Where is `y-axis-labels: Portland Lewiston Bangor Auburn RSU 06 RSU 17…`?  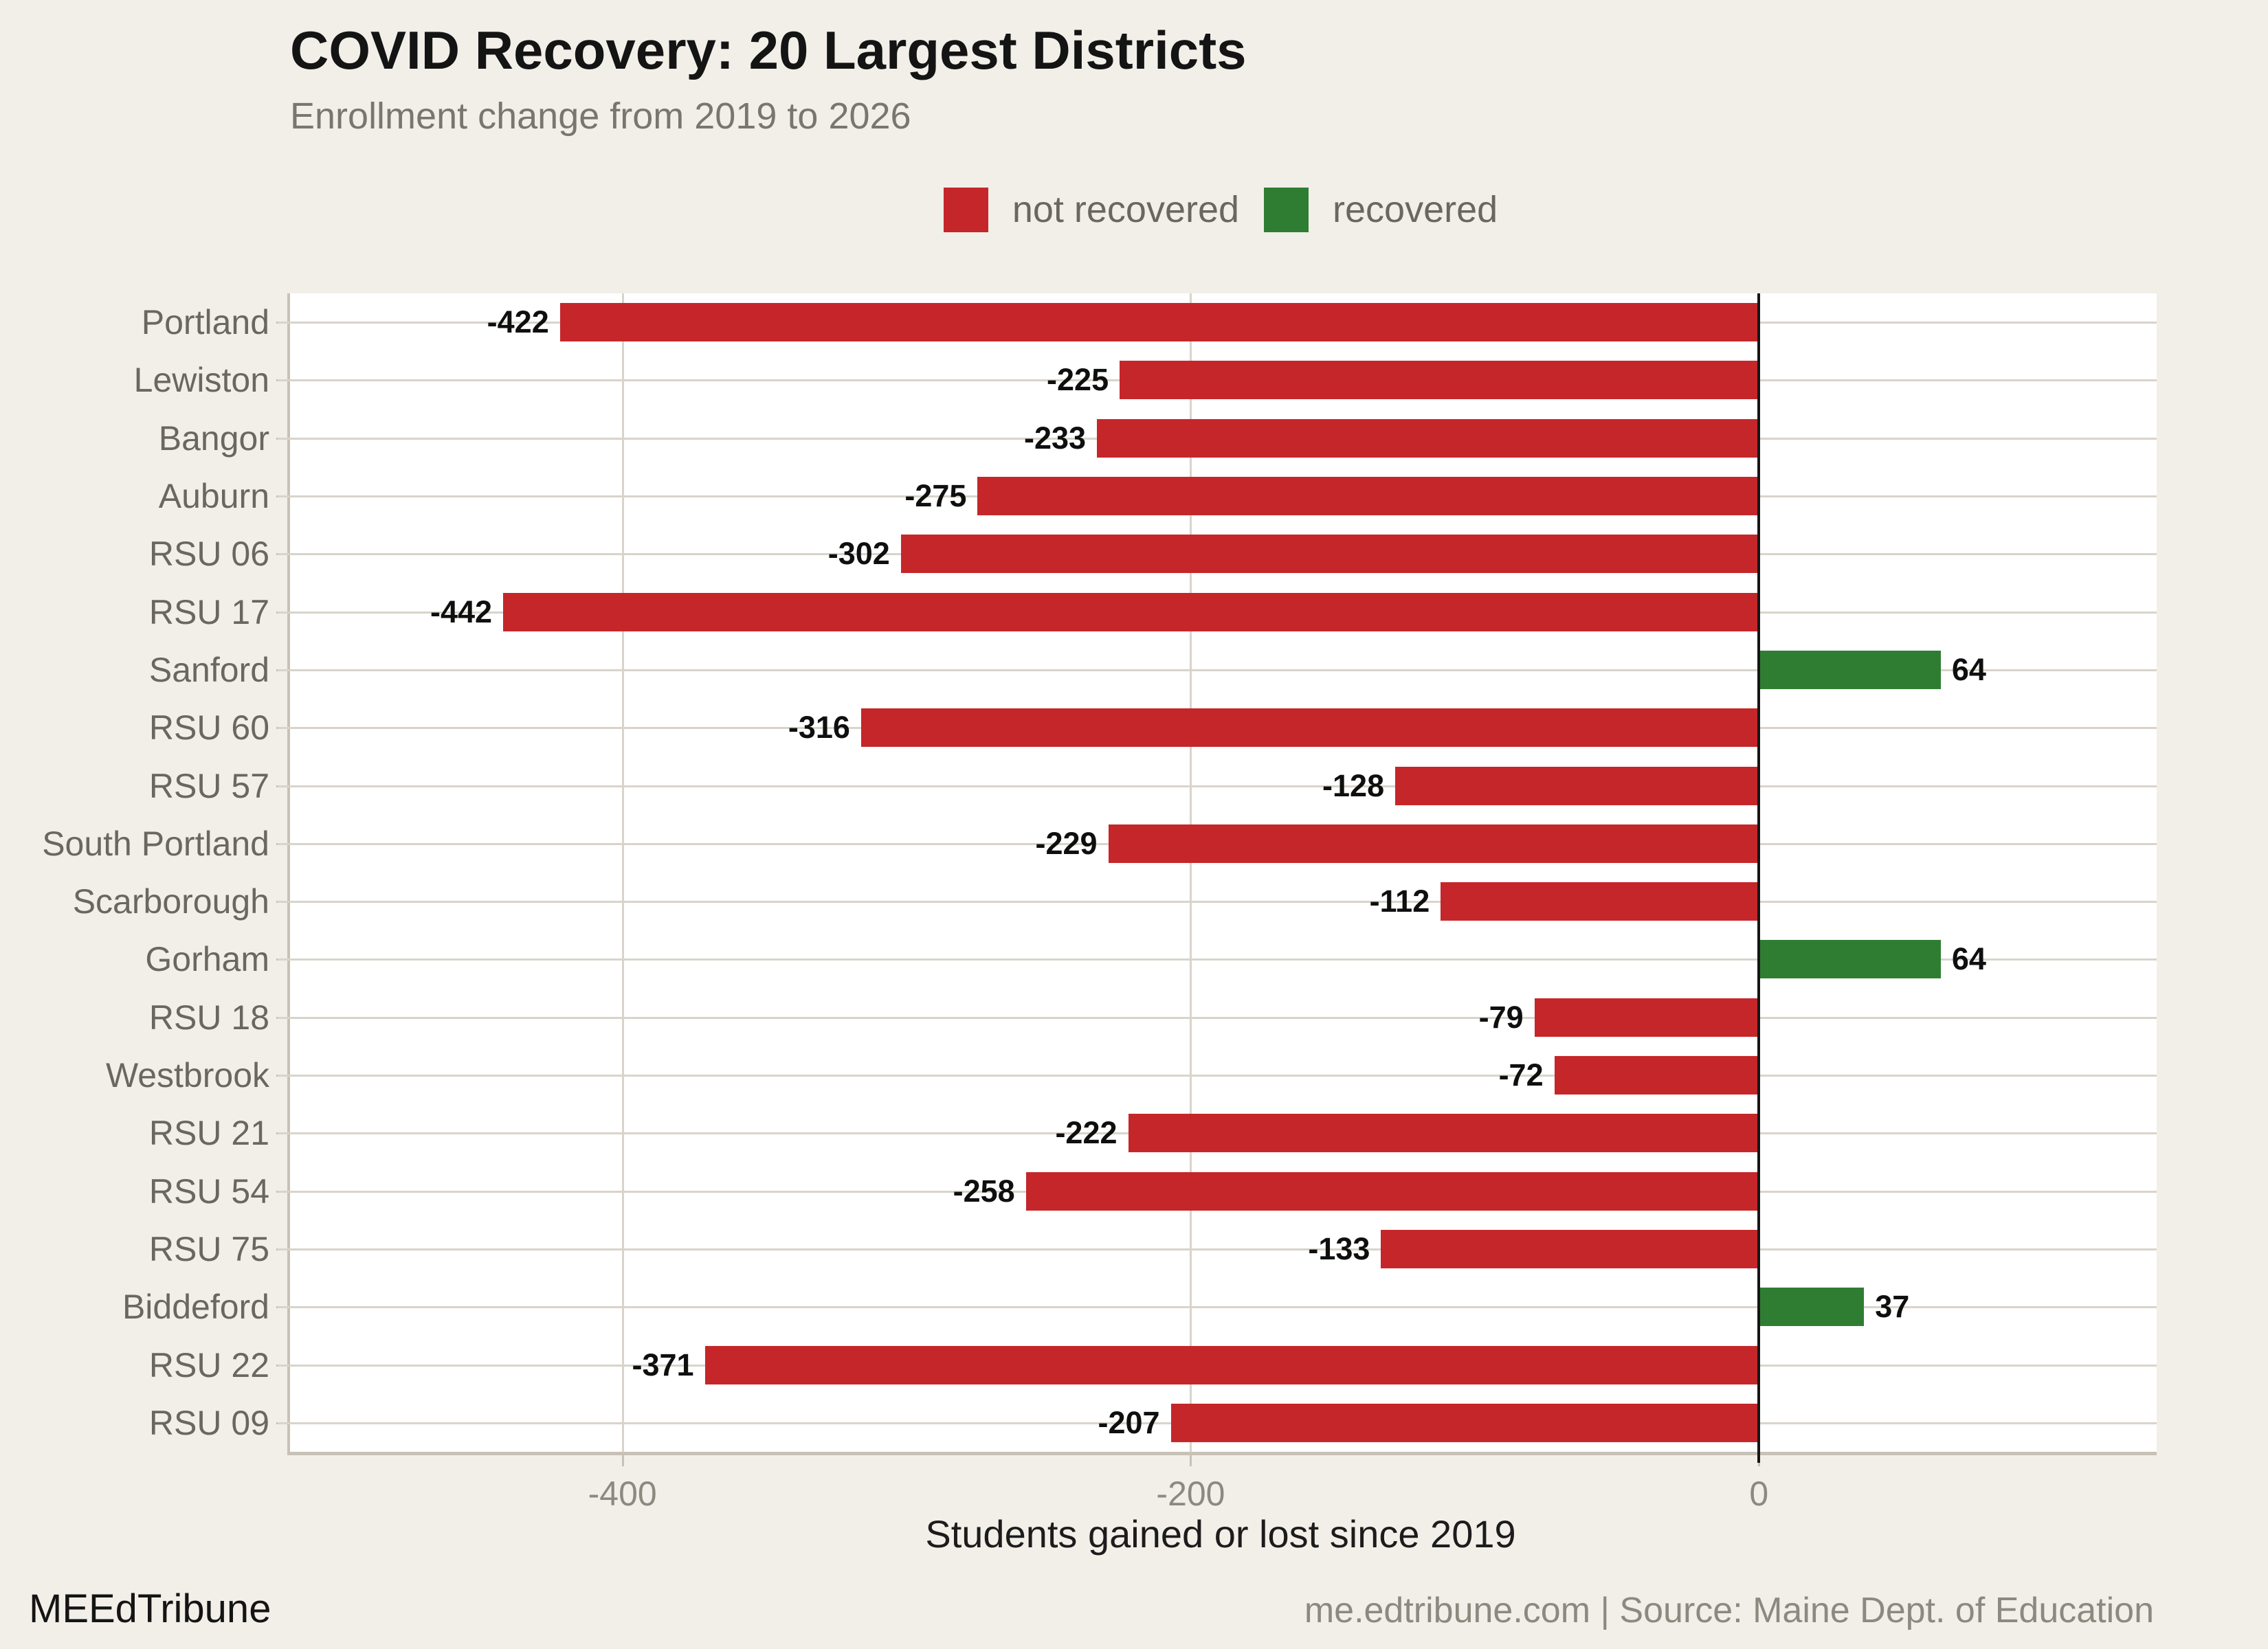 y-axis-labels: Portland Lewiston Bangor Auburn RSU 06 RSU 17… is located at coordinates (134, 872).